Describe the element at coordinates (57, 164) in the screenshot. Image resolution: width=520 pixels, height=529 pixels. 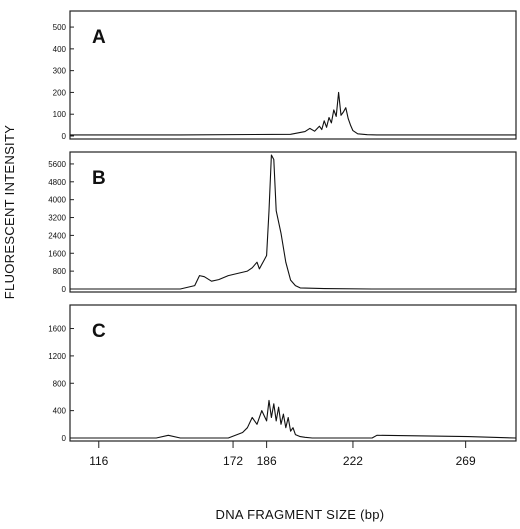
I see `y-tick-label: 5600` at that location.